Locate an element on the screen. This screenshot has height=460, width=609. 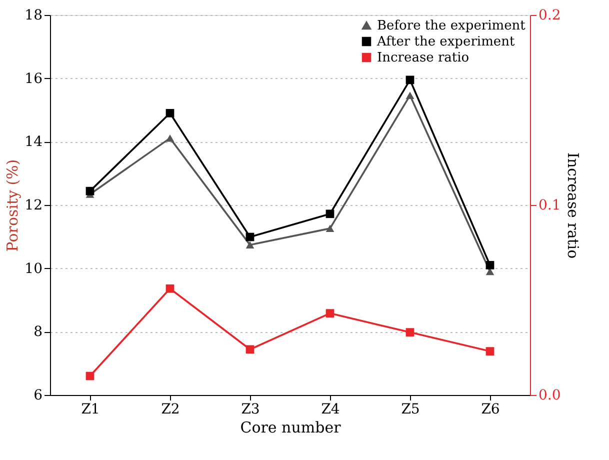
legend-label: Before the experiment is located at coordinates (451, 26).